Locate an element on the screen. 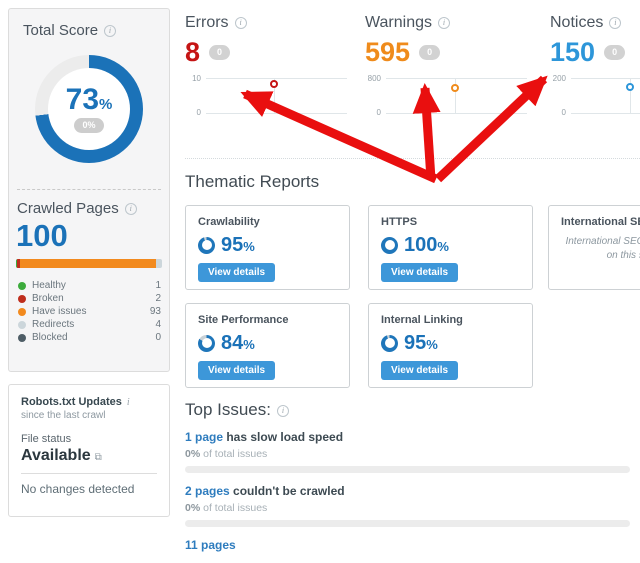 Image resolution: width=640 pixels, height=563 pixels. crawled-pages-bar is located at coordinates (89, 264).